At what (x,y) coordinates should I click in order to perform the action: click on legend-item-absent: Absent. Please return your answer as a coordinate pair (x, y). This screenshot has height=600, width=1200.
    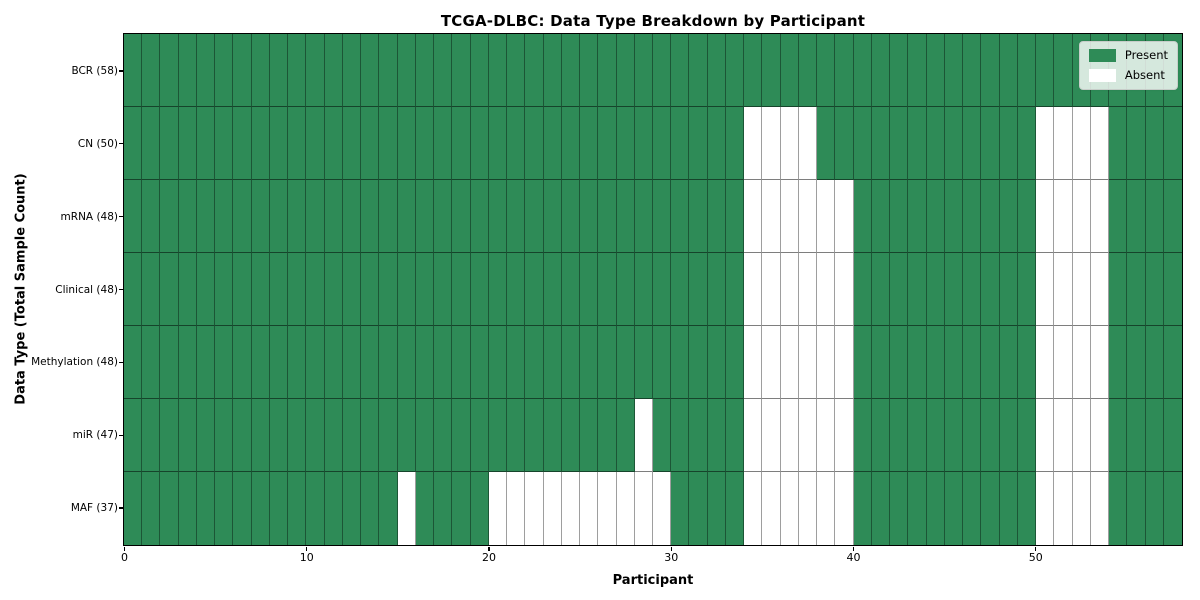
    Looking at the image, I should click on (1128, 75).